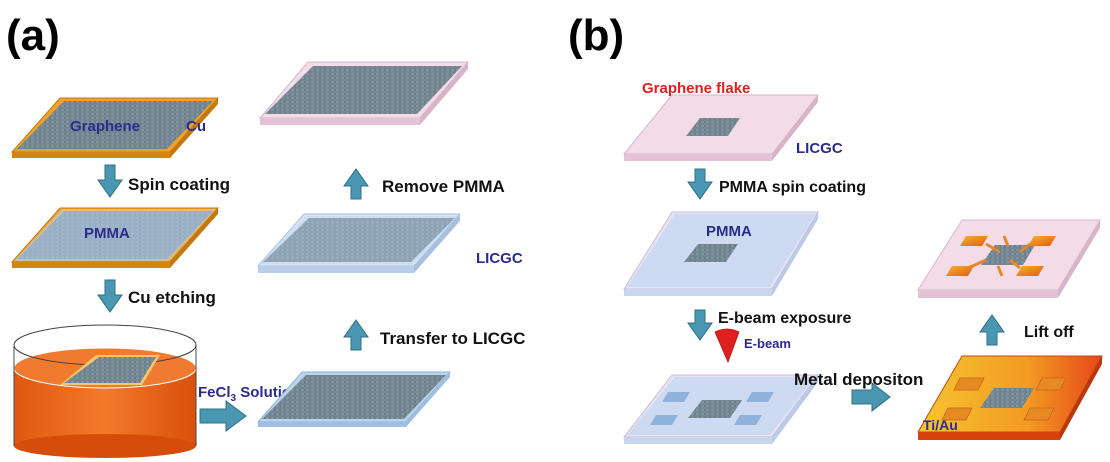 The height and width of the screenshot is (462, 1110). What do you see at coordinates (767, 343) in the screenshot?
I see `ebeam-label: E-beam` at bounding box center [767, 343].